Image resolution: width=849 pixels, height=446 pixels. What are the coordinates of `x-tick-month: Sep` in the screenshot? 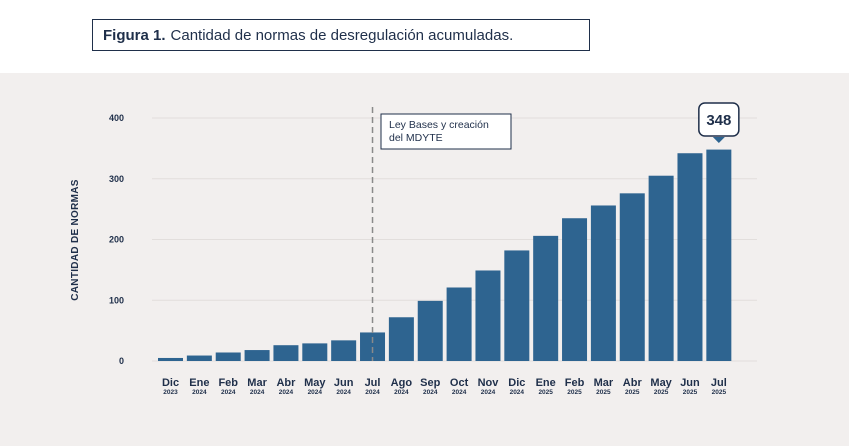 It's located at (430, 383).